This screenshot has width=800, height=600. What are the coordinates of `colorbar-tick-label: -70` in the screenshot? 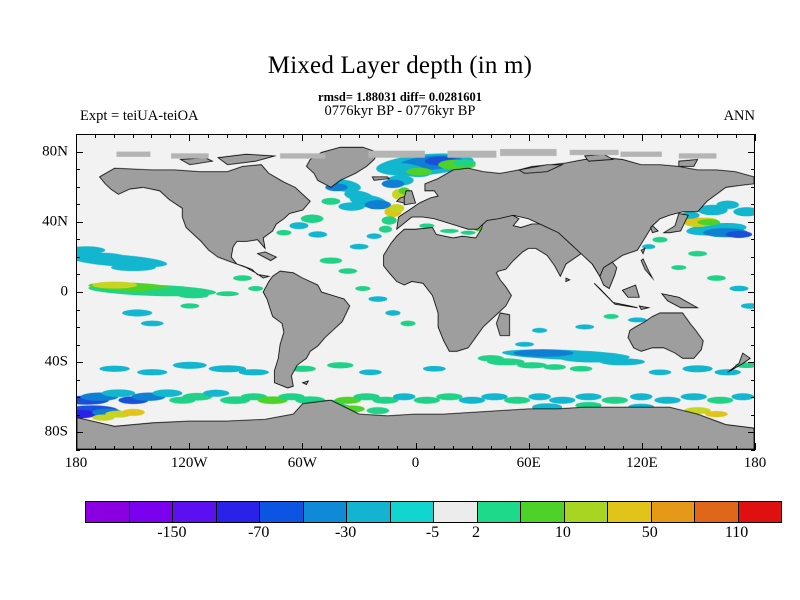 It's located at (259, 532).